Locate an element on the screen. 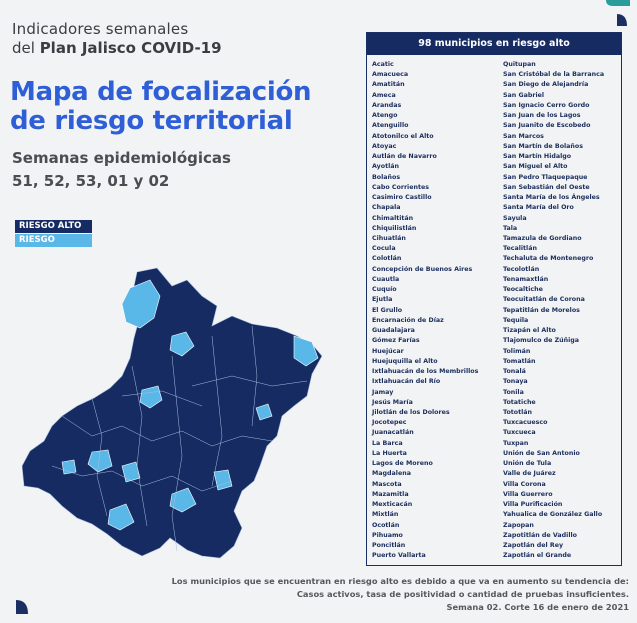 The image size is (637, 623). municipality-item: Cabo Corrientes is located at coordinates (400, 187).